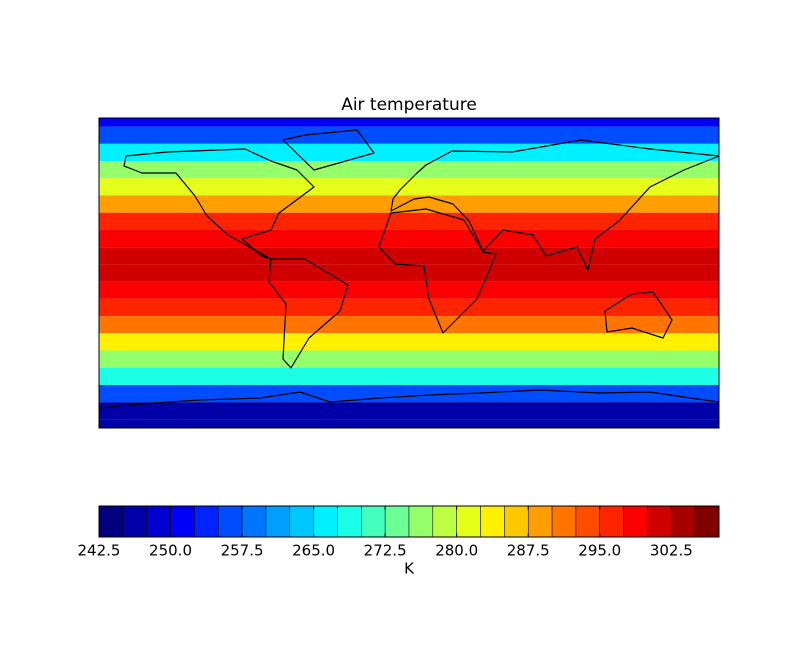  What do you see at coordinates (456, 551) in the screenshot?
I see `x-tick-label: 280.0` at bounding box center [456, 551].